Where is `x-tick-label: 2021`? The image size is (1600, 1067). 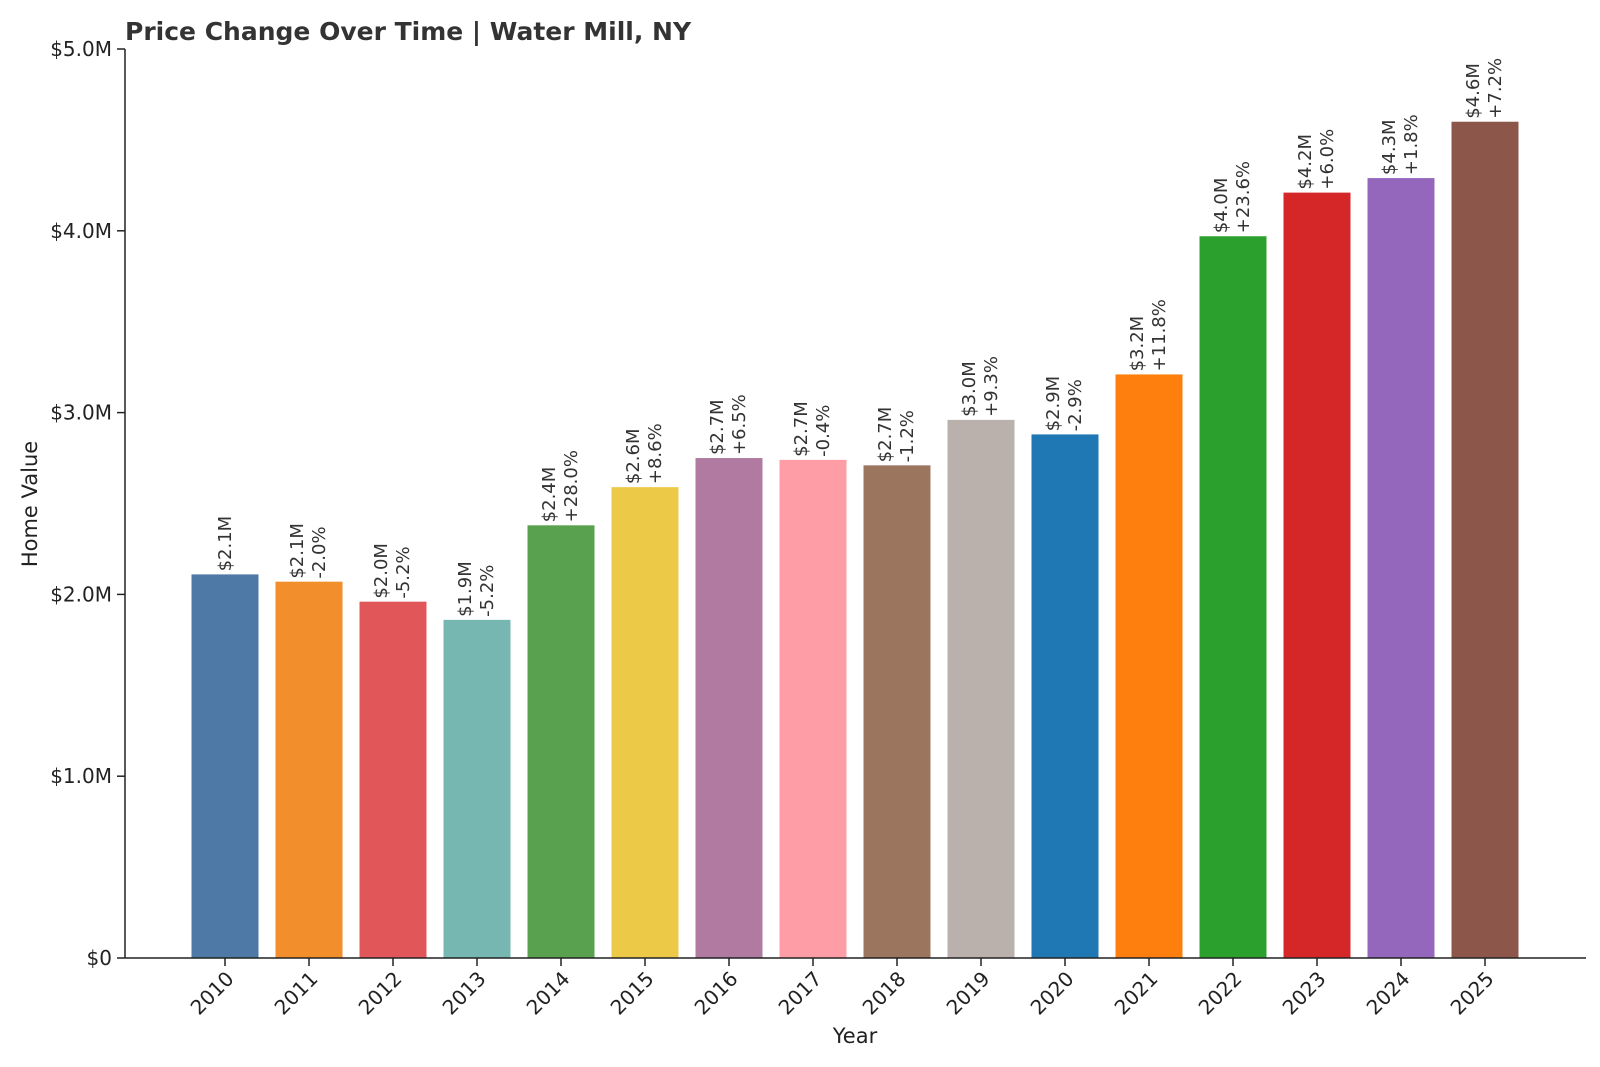 x-tick-label: 2021 is located at coordinates (1136, 993).